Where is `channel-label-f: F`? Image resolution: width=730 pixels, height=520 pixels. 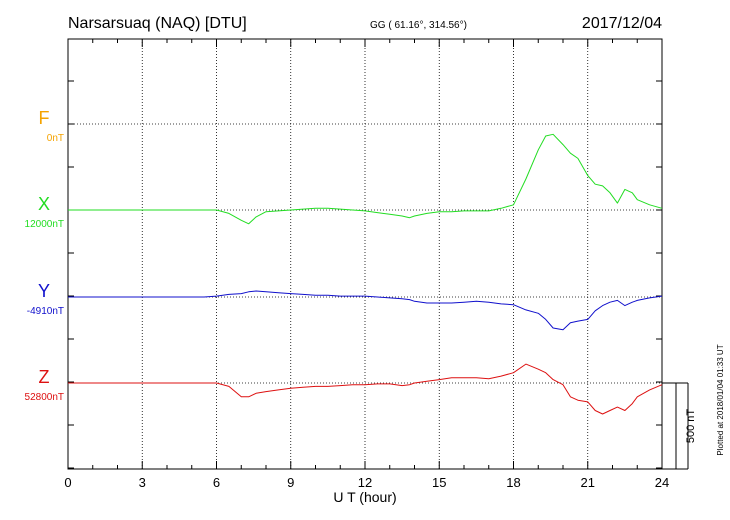
channel-label-f: F is located at coordinates (44, 118).